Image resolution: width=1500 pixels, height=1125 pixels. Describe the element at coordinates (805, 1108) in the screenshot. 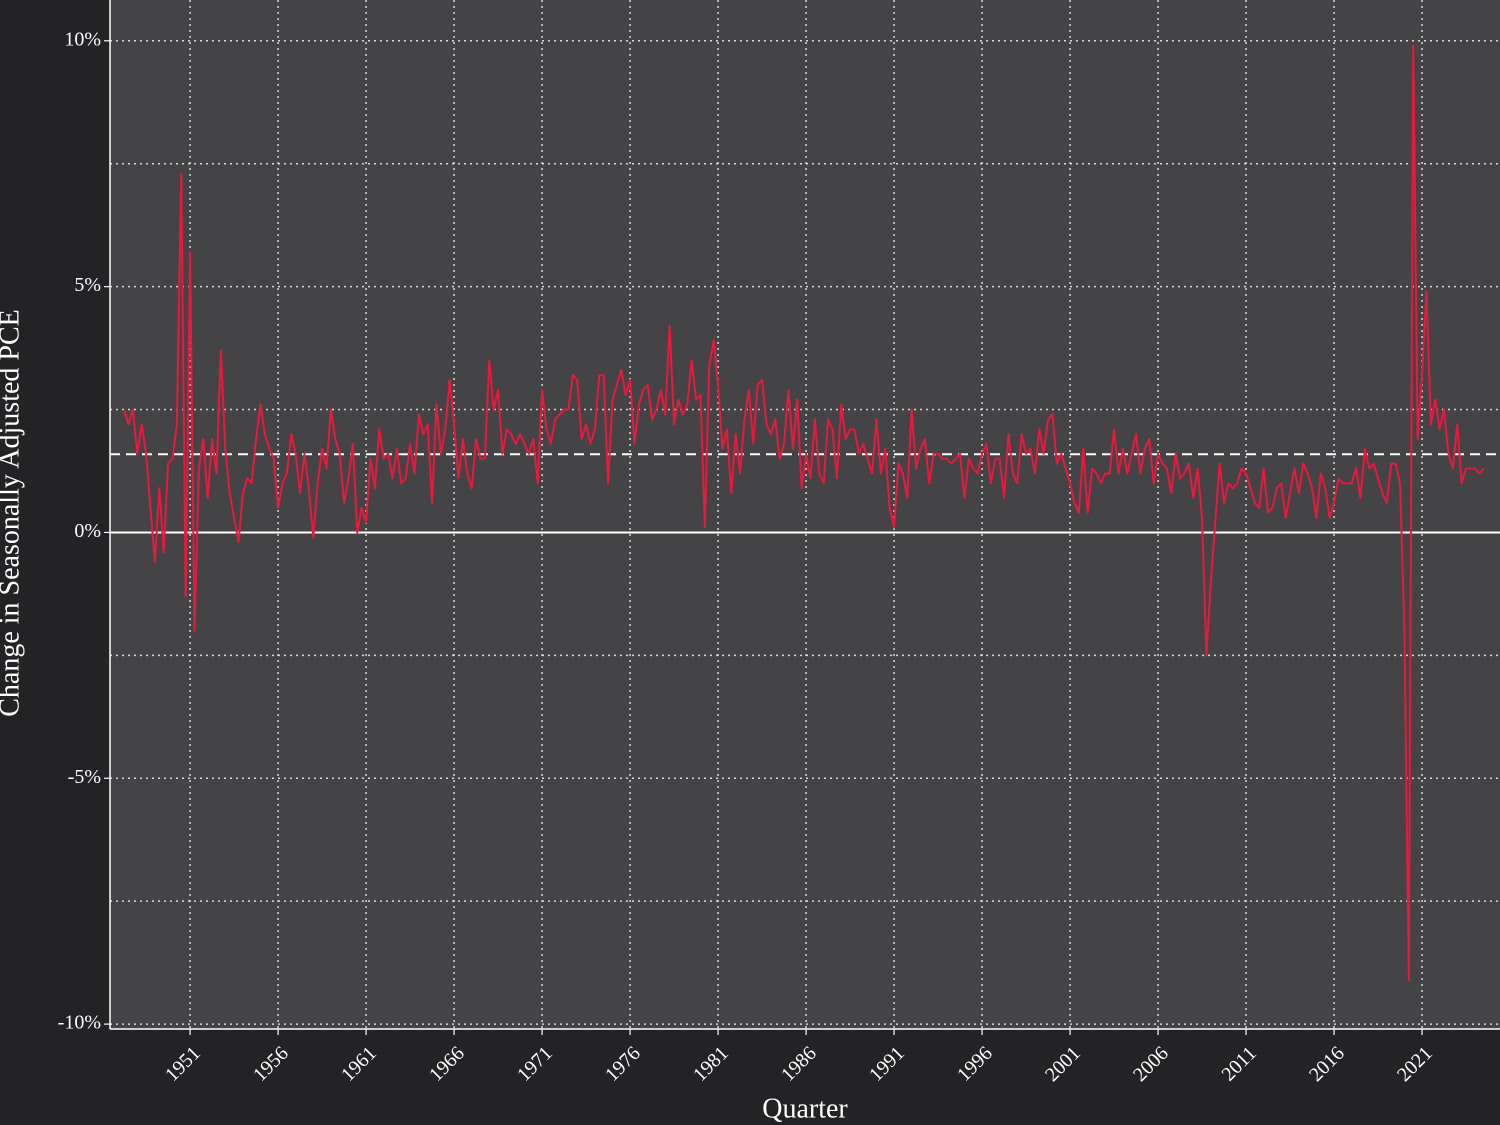

I see `x-axis-title: Quarter` at that location.